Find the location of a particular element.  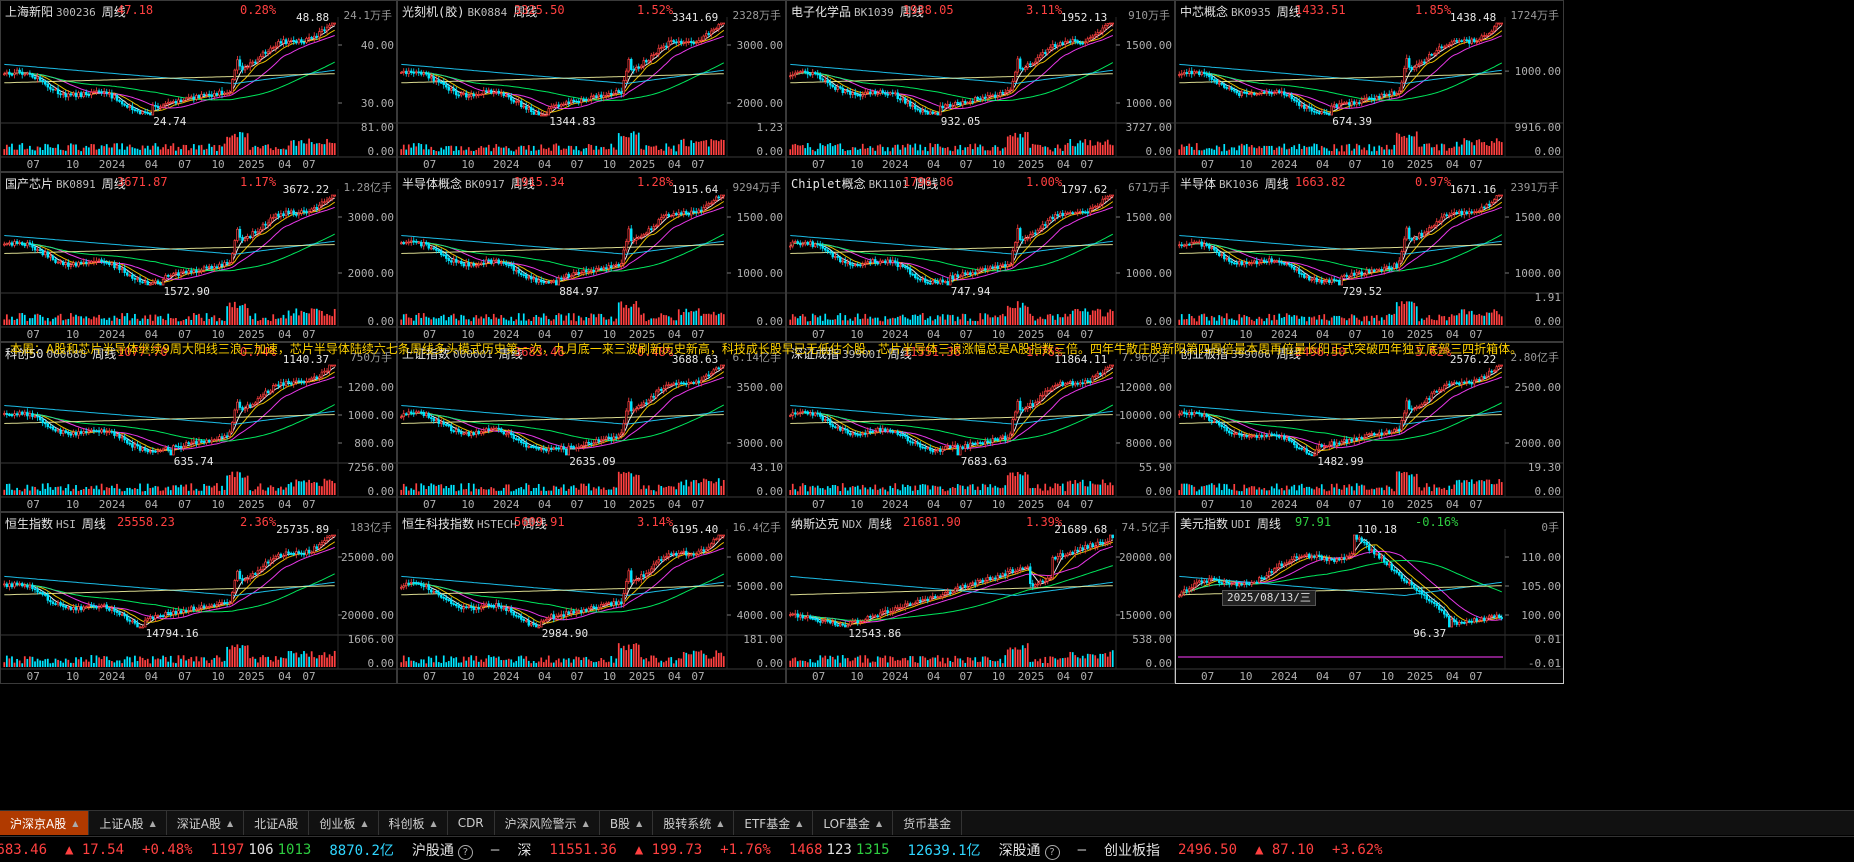

low-marker: 747.94 is located at coordinates (971, 291).